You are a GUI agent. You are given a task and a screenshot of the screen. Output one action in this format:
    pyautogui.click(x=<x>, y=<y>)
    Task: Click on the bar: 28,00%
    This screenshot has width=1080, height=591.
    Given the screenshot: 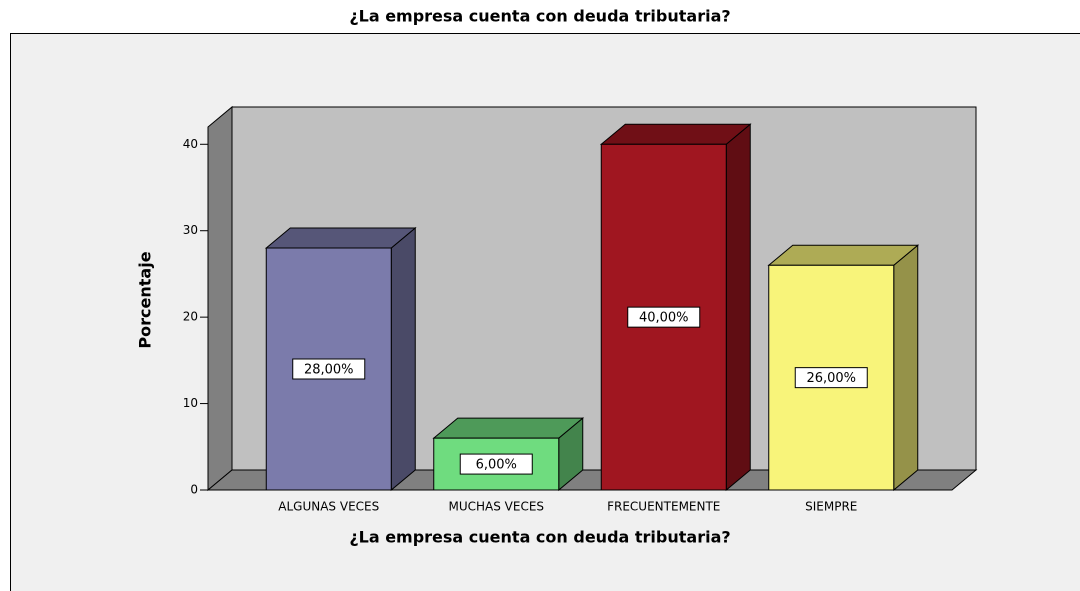 What is the action you would take?
    pyautogui.click(x=340, y=359)
    